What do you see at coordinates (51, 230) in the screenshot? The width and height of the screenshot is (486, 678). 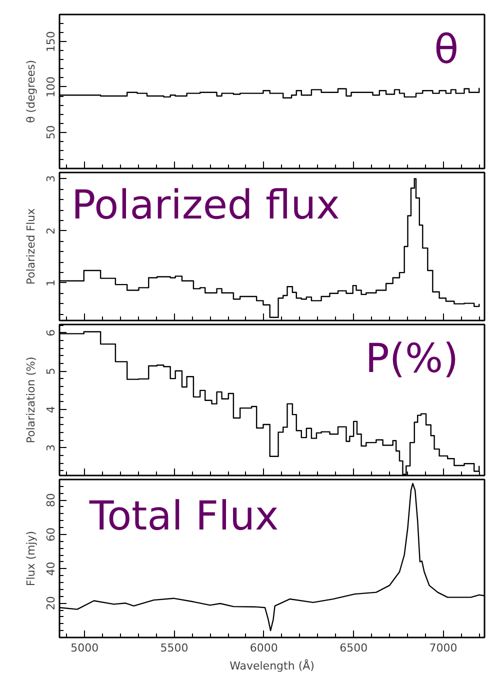 I see `y-tick-label: 2` at bounding box center [51, 230].